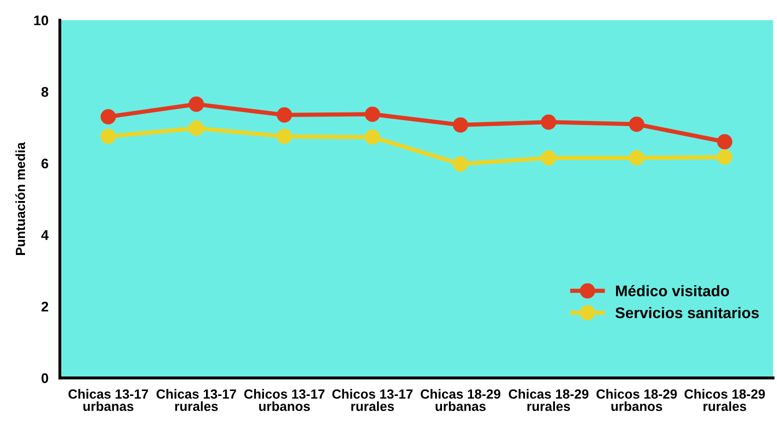  What do you see at coordinates (196, 400) in the screenshot?
I see `x-tick-label: Chicas 13-17 rurales` at bounding box center [196, 400].